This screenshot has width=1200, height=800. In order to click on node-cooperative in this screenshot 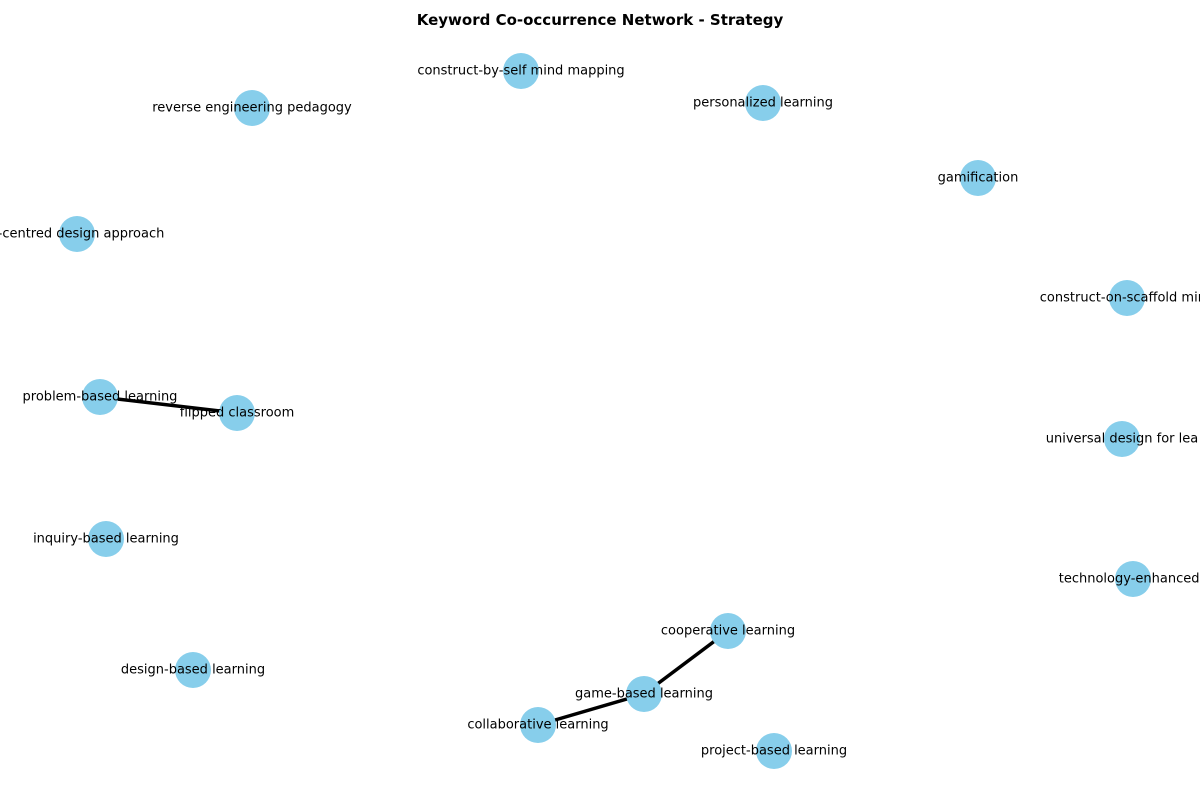, I will do `click(728, 631)`.